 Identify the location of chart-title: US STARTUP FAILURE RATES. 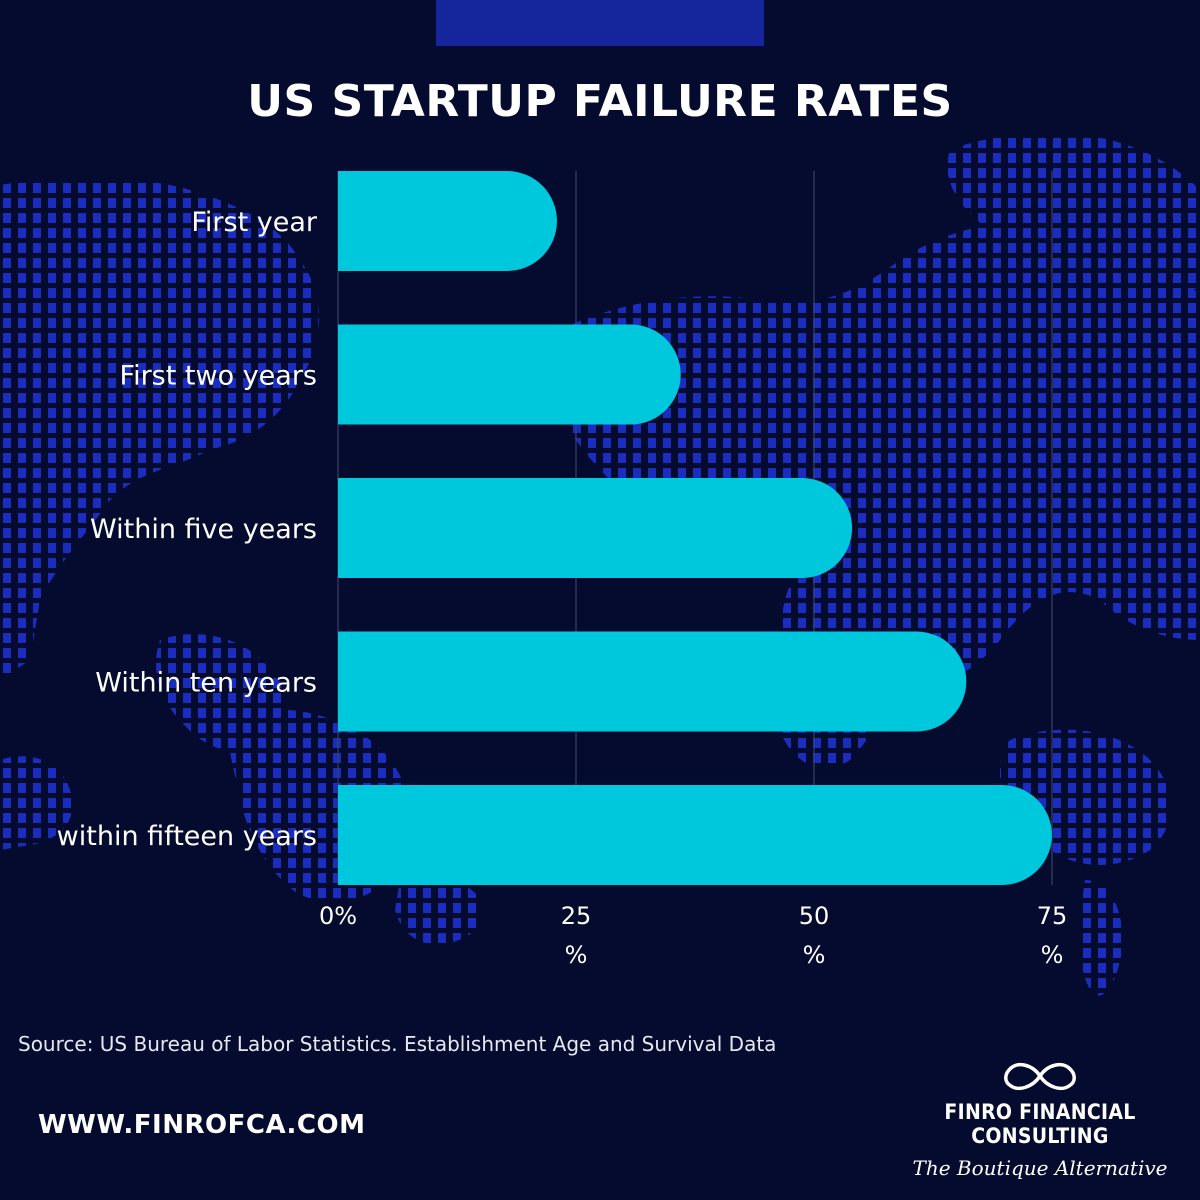
(600, 101).